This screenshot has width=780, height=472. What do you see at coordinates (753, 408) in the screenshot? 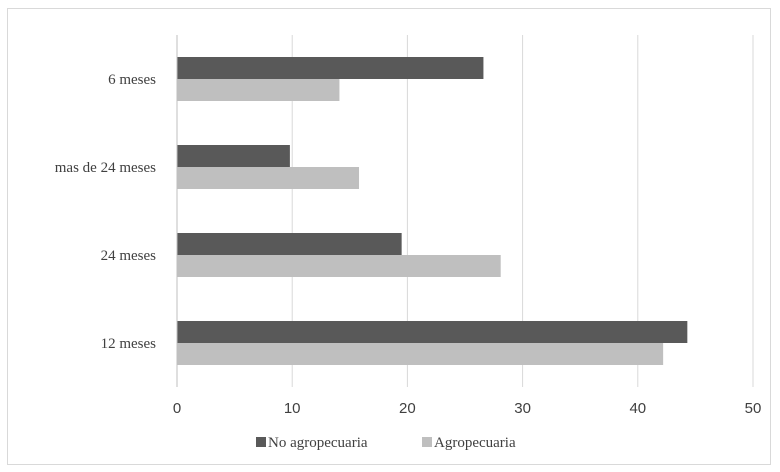
I see `tick-label: 50` at bounding box center [753, 408].